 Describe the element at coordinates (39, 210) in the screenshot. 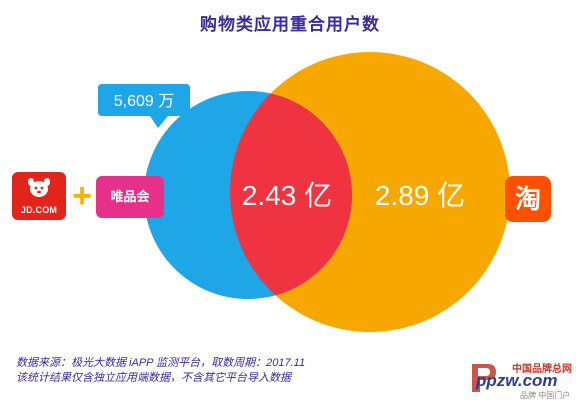

I see `jd-logo-text: JD.COM` at that location.